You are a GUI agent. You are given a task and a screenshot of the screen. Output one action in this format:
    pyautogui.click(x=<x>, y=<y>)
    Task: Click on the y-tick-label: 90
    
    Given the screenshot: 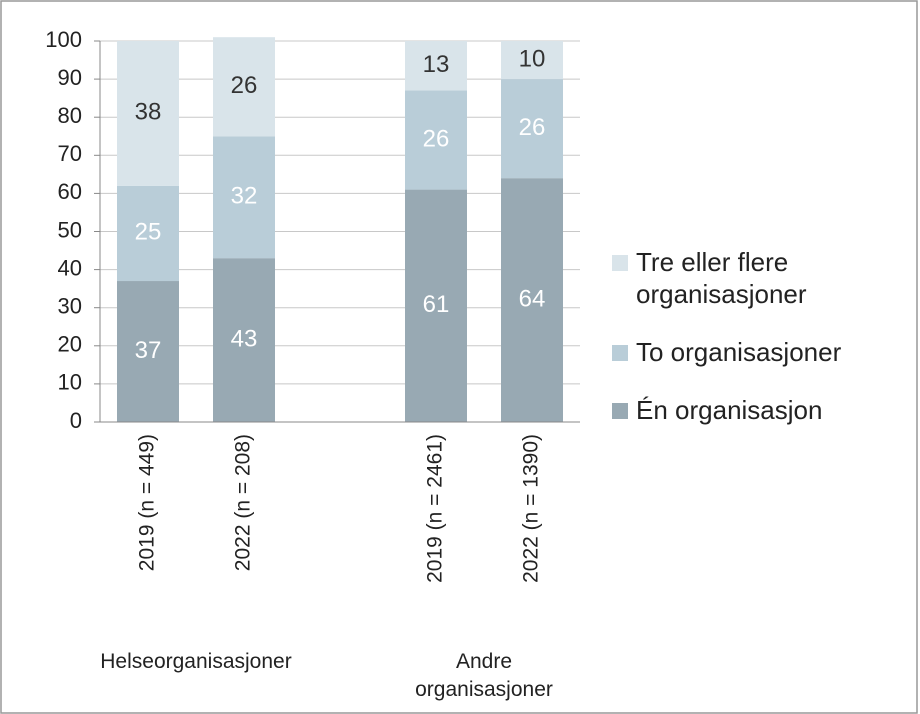 What is the action you would take?
    pyautogui.click(x=70, y=77)
    